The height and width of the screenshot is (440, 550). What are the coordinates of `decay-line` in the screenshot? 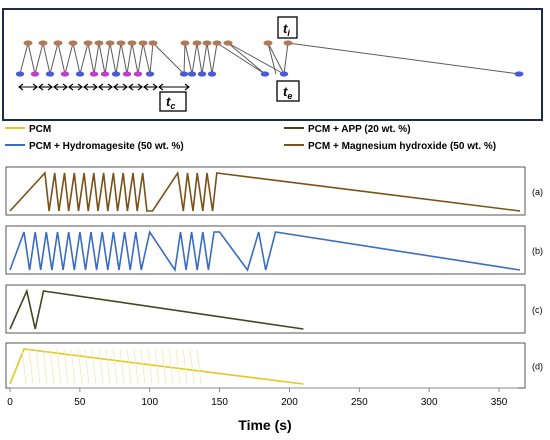 It's located at (403, 58).